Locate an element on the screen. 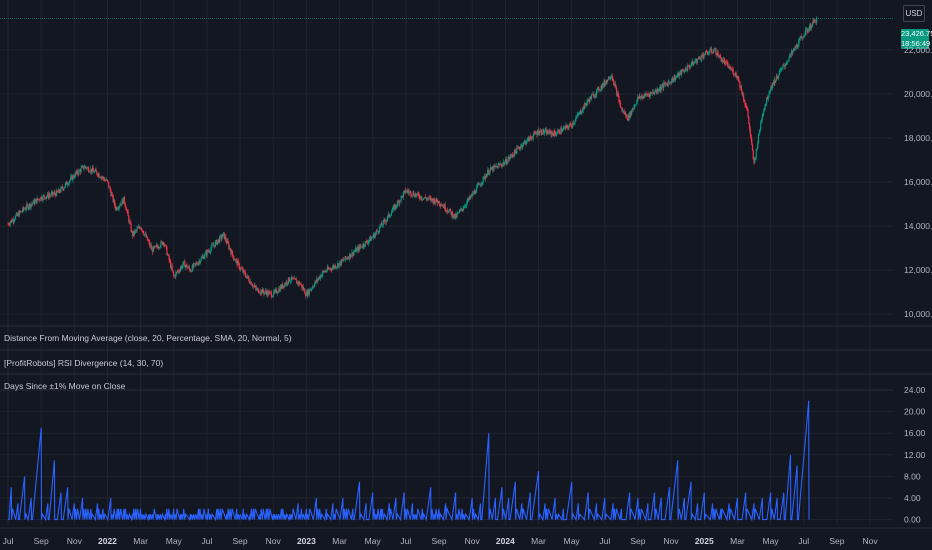 The width and height of the screenshot is (932, 550). time-axis-label: Sep is located at coordinates (438, 541).